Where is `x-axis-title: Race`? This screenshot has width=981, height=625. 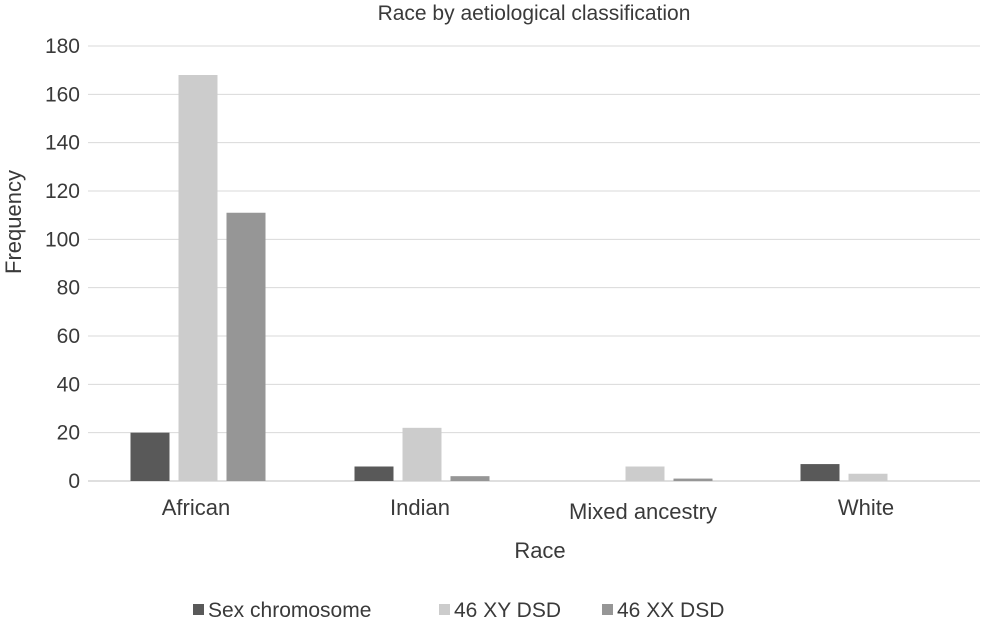
x-axis-title: Race is located at coordinates (539, 550).